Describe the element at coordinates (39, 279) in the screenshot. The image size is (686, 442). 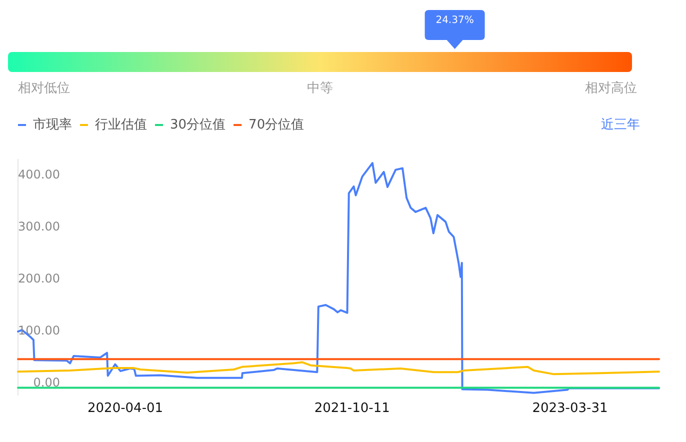
I see `y-tick-label: 200.00` at that location.